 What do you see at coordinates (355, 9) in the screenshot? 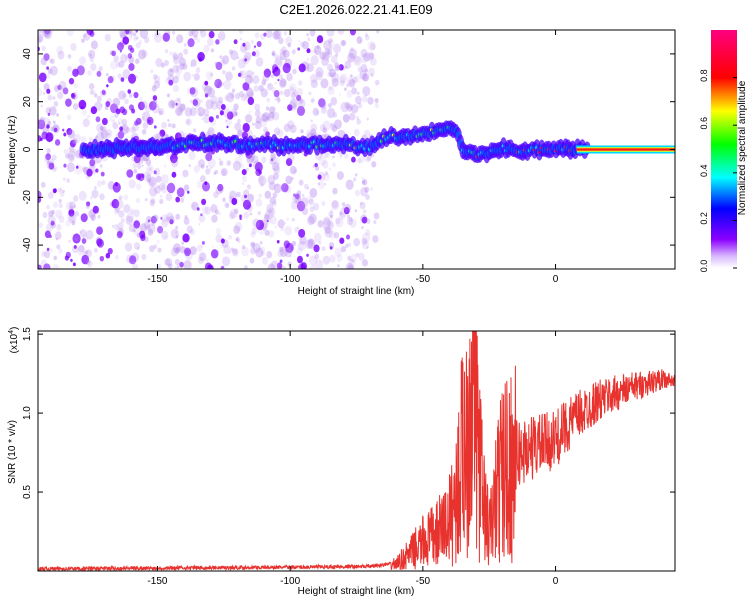
I see `chart-title: C2E1.2026.022.21.41.E09` at bounding box center [355, 9].